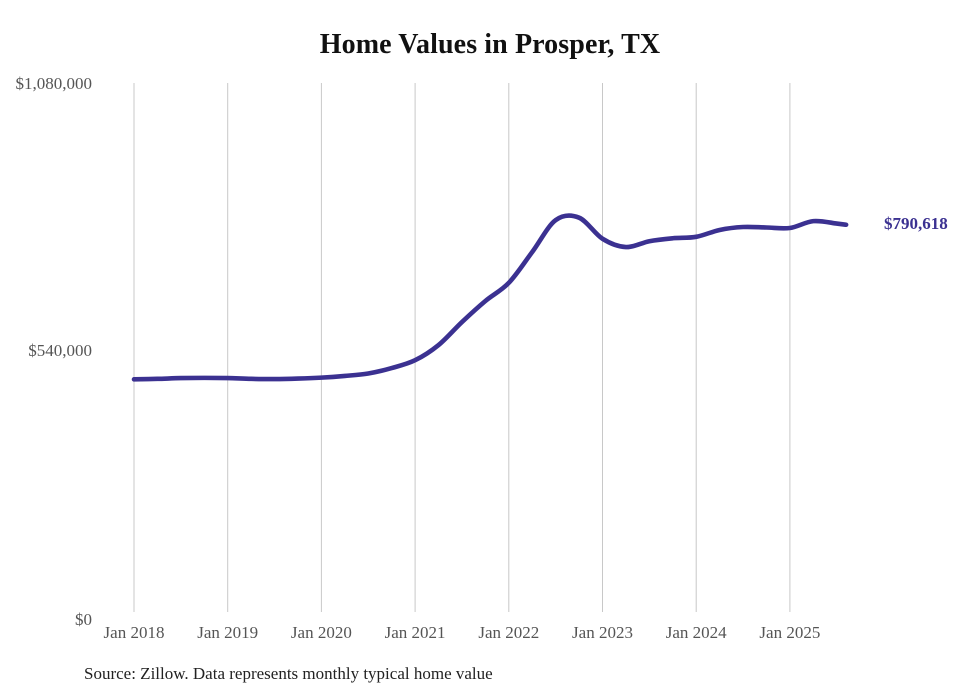 The image size is (980, 699). What do you see at coordinates (134, 632) in the screenshot?
I see `x-axis-tick-jan-2018: Jan 2018` at bounding box center [134, 632].